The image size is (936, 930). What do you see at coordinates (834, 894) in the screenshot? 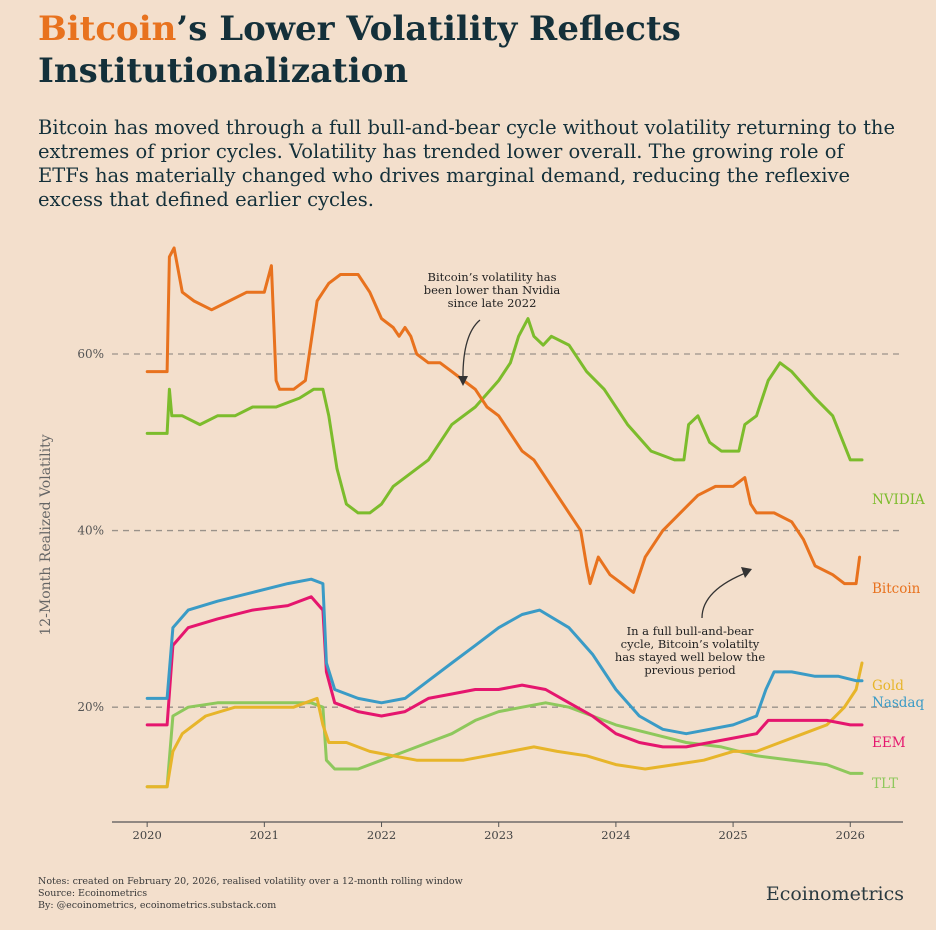
I see `brand-logo-text: Ecoinometrics` at bounding box center [834, 894].